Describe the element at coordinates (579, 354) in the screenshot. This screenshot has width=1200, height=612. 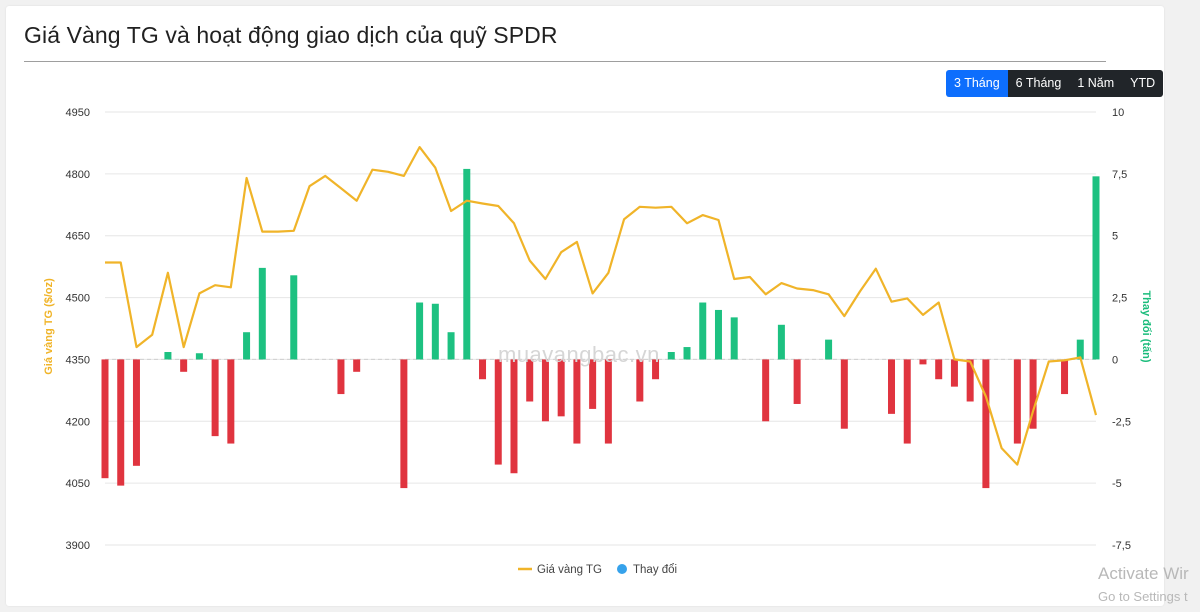
I see `watermark-text: muavangbac.vn` at that location.